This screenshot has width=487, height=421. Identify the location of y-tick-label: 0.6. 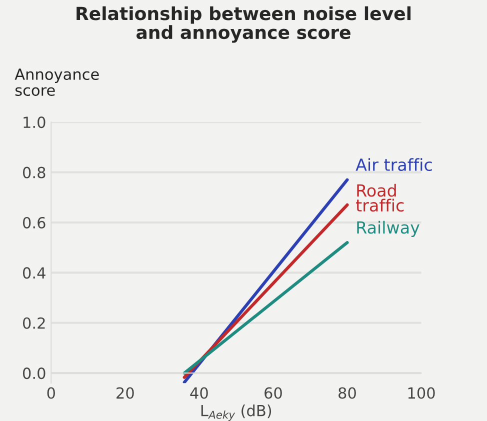
(34, 222).